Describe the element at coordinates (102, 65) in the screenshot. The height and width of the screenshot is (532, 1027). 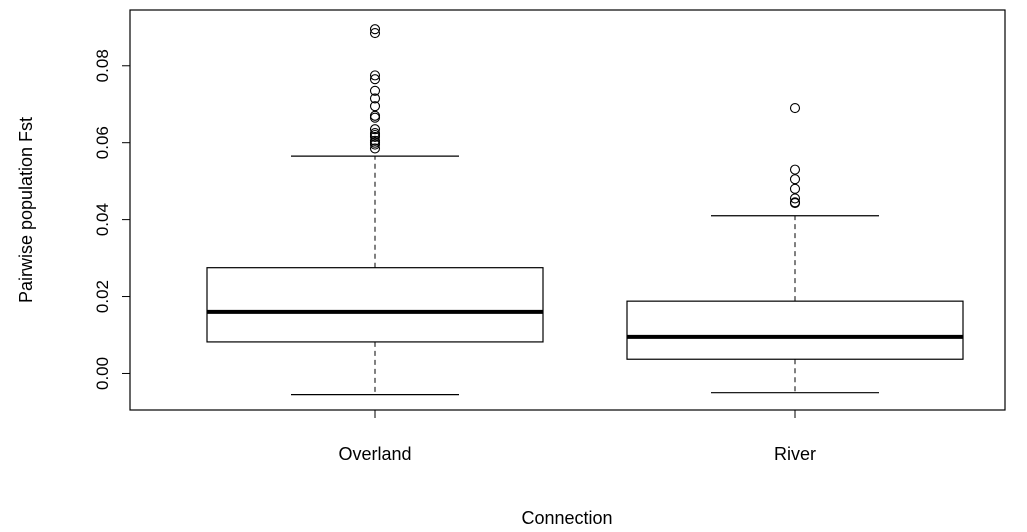
I see `y-tick-label: 0.08` at that location.